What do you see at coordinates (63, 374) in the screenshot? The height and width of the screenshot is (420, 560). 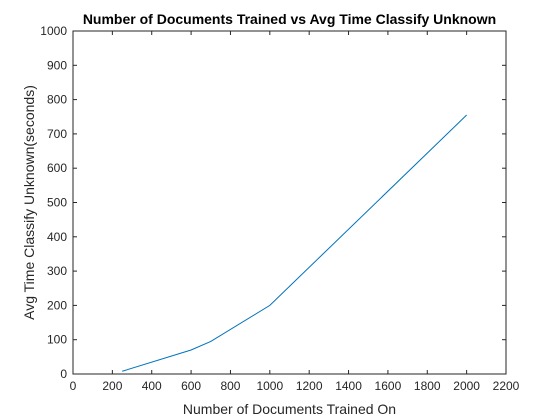 I see `y-tick-label: 0` at bounding box center [63, 374].